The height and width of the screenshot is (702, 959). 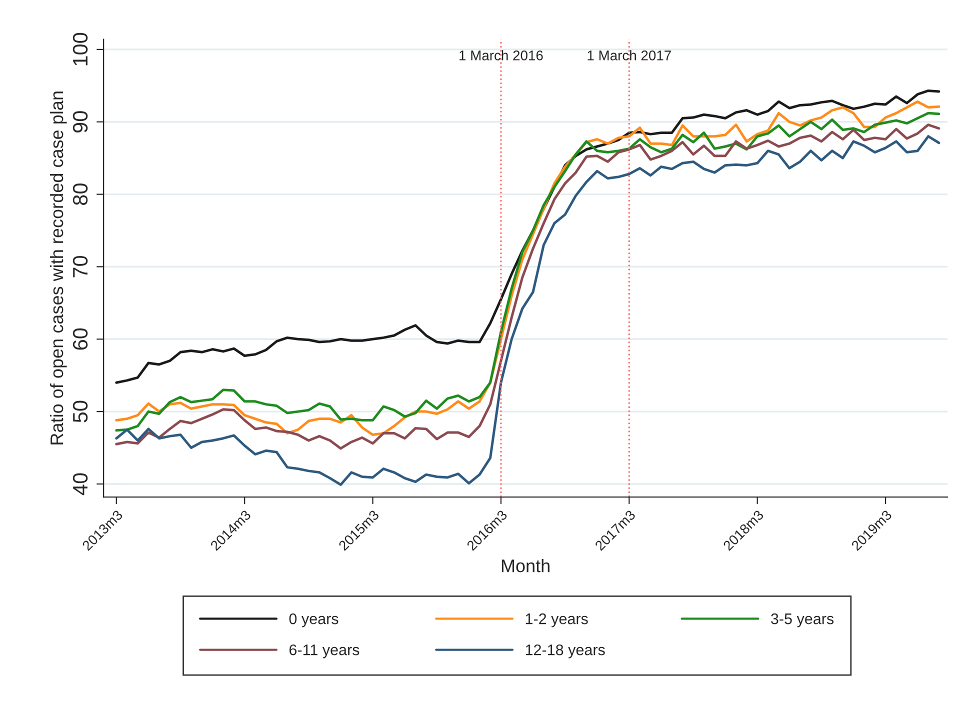 What do you see at coordinates (557, 620) in the screenshot?
I see `legend-label: 1-2 years` at bounding box center [557, 620].